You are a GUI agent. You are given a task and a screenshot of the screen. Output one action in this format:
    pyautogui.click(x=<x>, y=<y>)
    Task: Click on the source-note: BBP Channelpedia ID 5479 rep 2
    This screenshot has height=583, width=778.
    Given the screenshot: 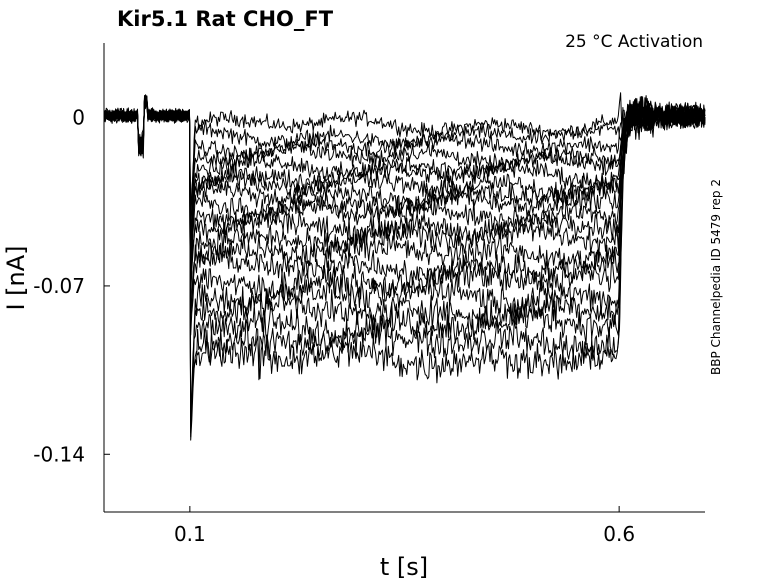 What is the action you would take?
    pyautogui.click(x=716, y=277)
    